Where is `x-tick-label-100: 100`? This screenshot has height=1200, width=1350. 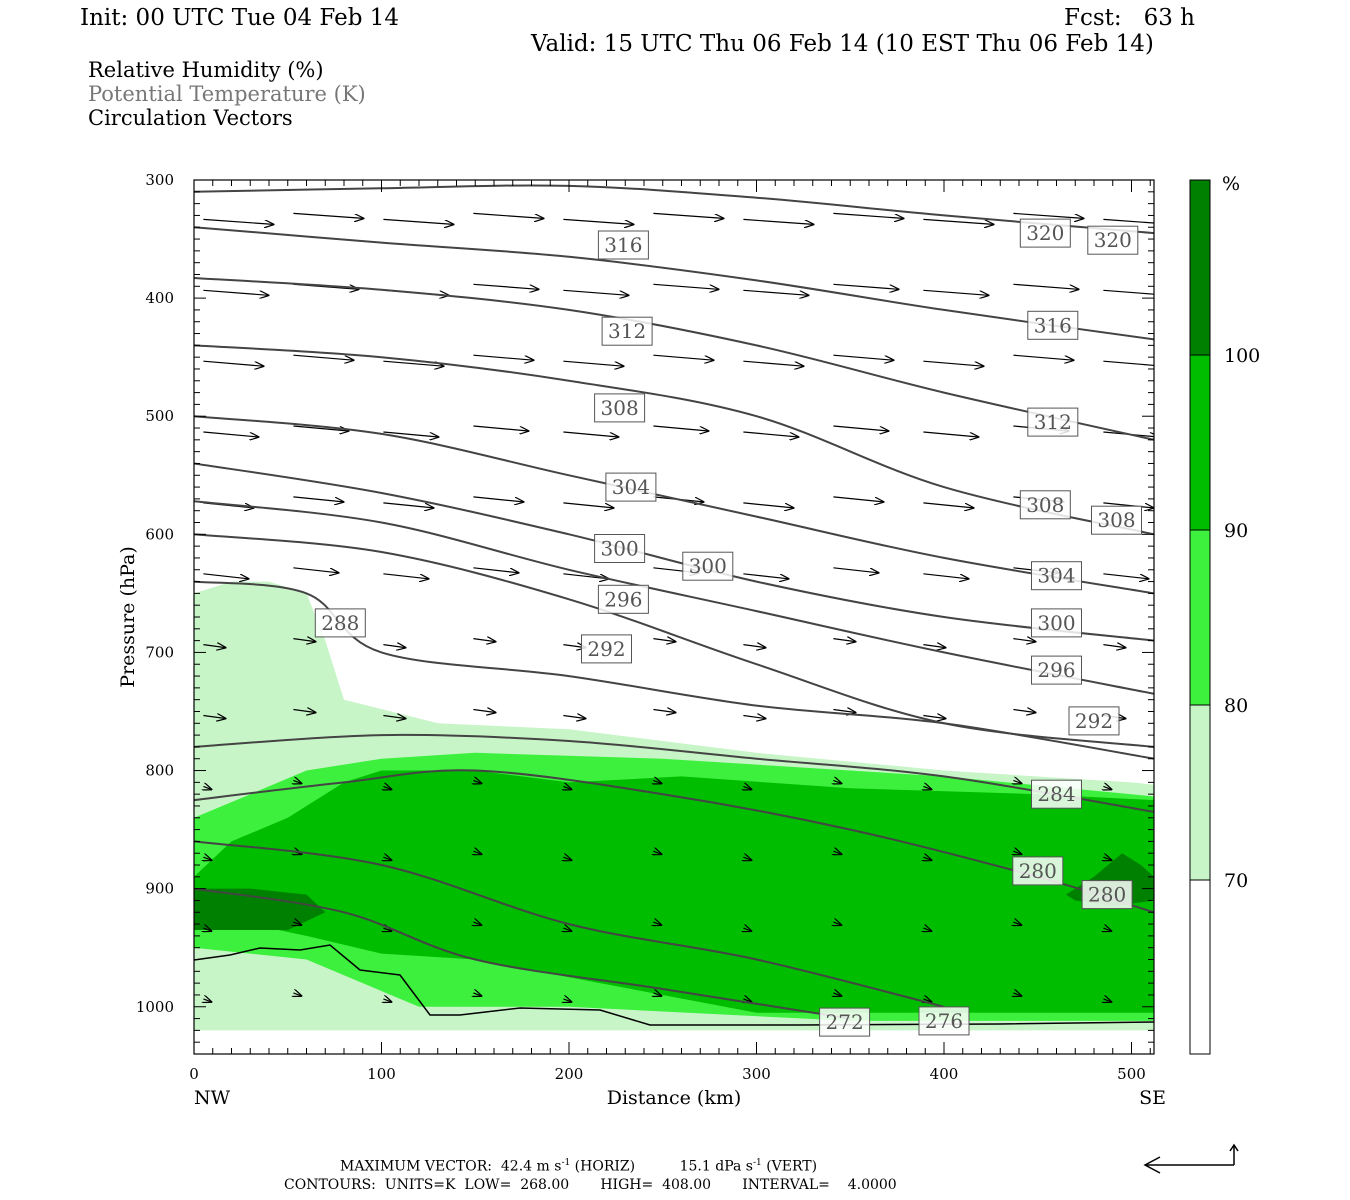
x-tick-label-100: 100 is located at coordinates (381, 1074).